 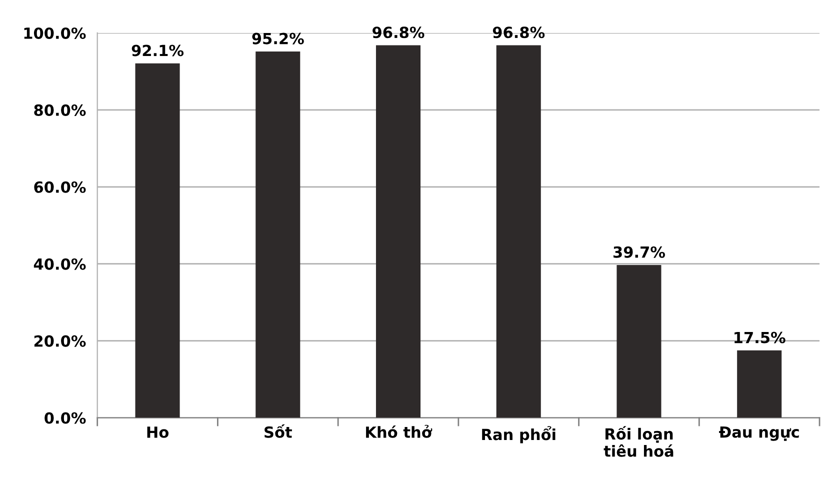 What do you see at coordinates (158, 50) in the screenshot?
I see `data-label: 92.1%` at bounding box center [158, 50].